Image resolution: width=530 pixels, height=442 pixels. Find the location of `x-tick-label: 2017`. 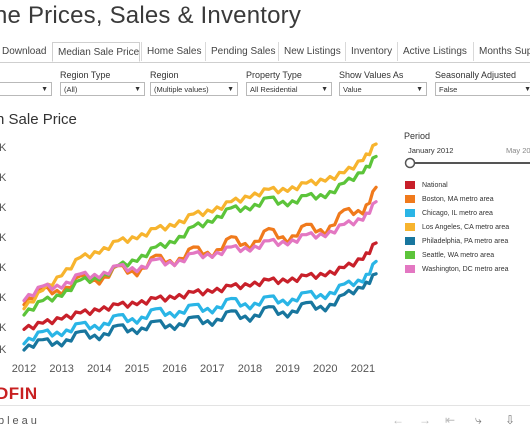

x-tick-label: 2017 is located at coordinates (212, 369).